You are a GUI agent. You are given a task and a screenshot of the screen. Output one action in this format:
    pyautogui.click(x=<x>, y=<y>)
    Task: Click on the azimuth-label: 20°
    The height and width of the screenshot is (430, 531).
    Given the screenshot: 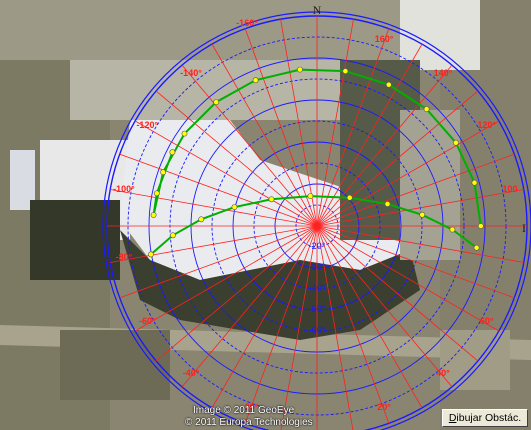 What is the action you would take?
    pyautogui.click(x=384, y=407)
    